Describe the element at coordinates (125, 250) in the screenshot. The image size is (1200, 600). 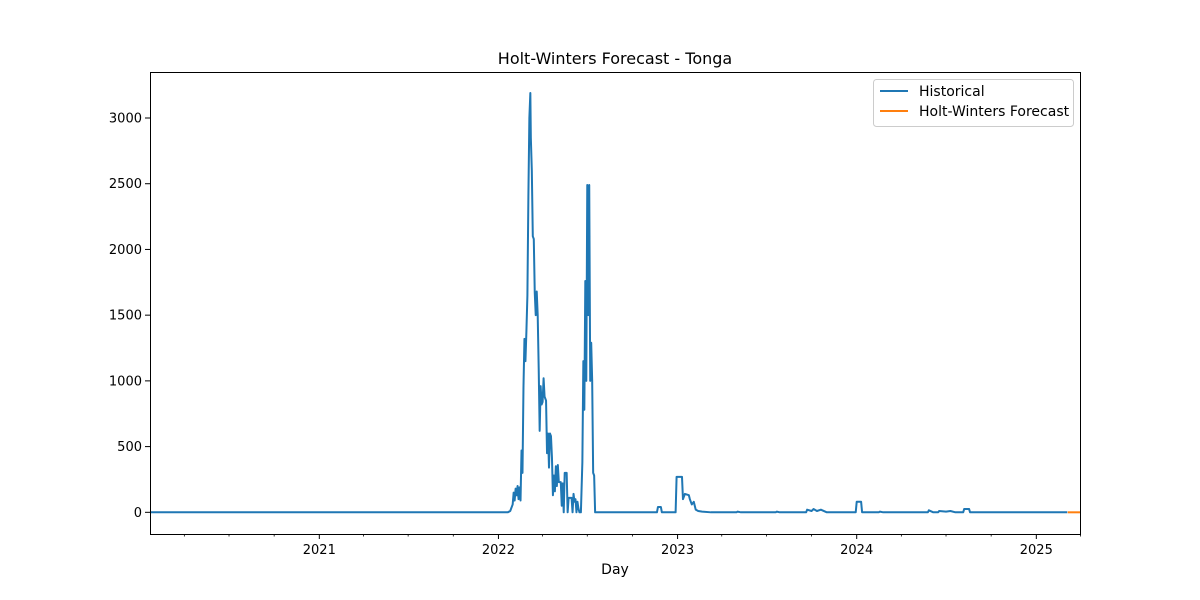
I see `y-tick-label: 2000` at that location.